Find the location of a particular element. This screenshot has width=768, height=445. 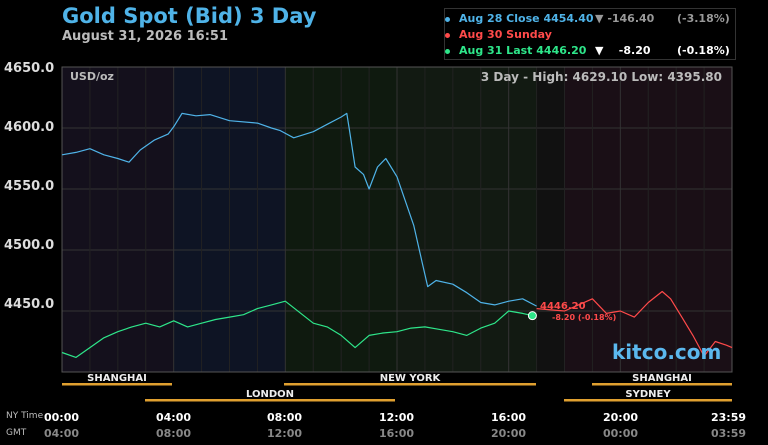

series-line-aug-31-last is located at coordinates (297, 329).